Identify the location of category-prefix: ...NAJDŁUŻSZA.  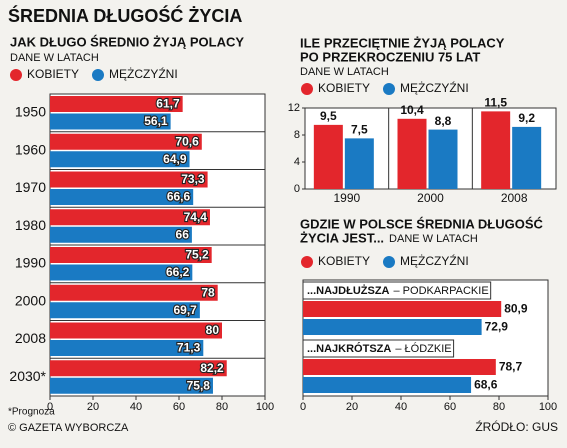
(348, 290).